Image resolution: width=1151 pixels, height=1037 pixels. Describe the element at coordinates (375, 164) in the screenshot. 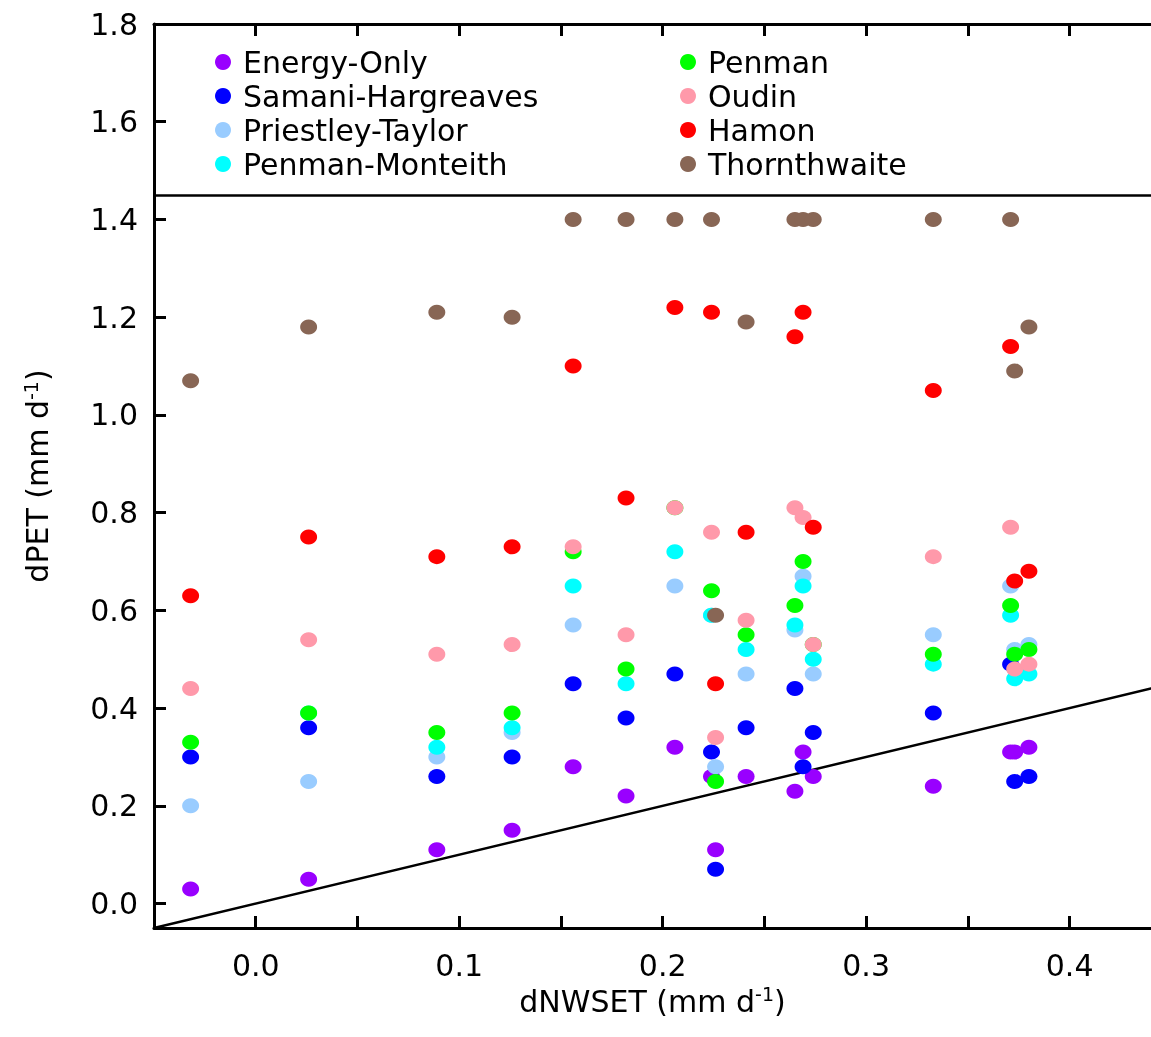

I see `legend-label: Penman-Monteith` at that location.